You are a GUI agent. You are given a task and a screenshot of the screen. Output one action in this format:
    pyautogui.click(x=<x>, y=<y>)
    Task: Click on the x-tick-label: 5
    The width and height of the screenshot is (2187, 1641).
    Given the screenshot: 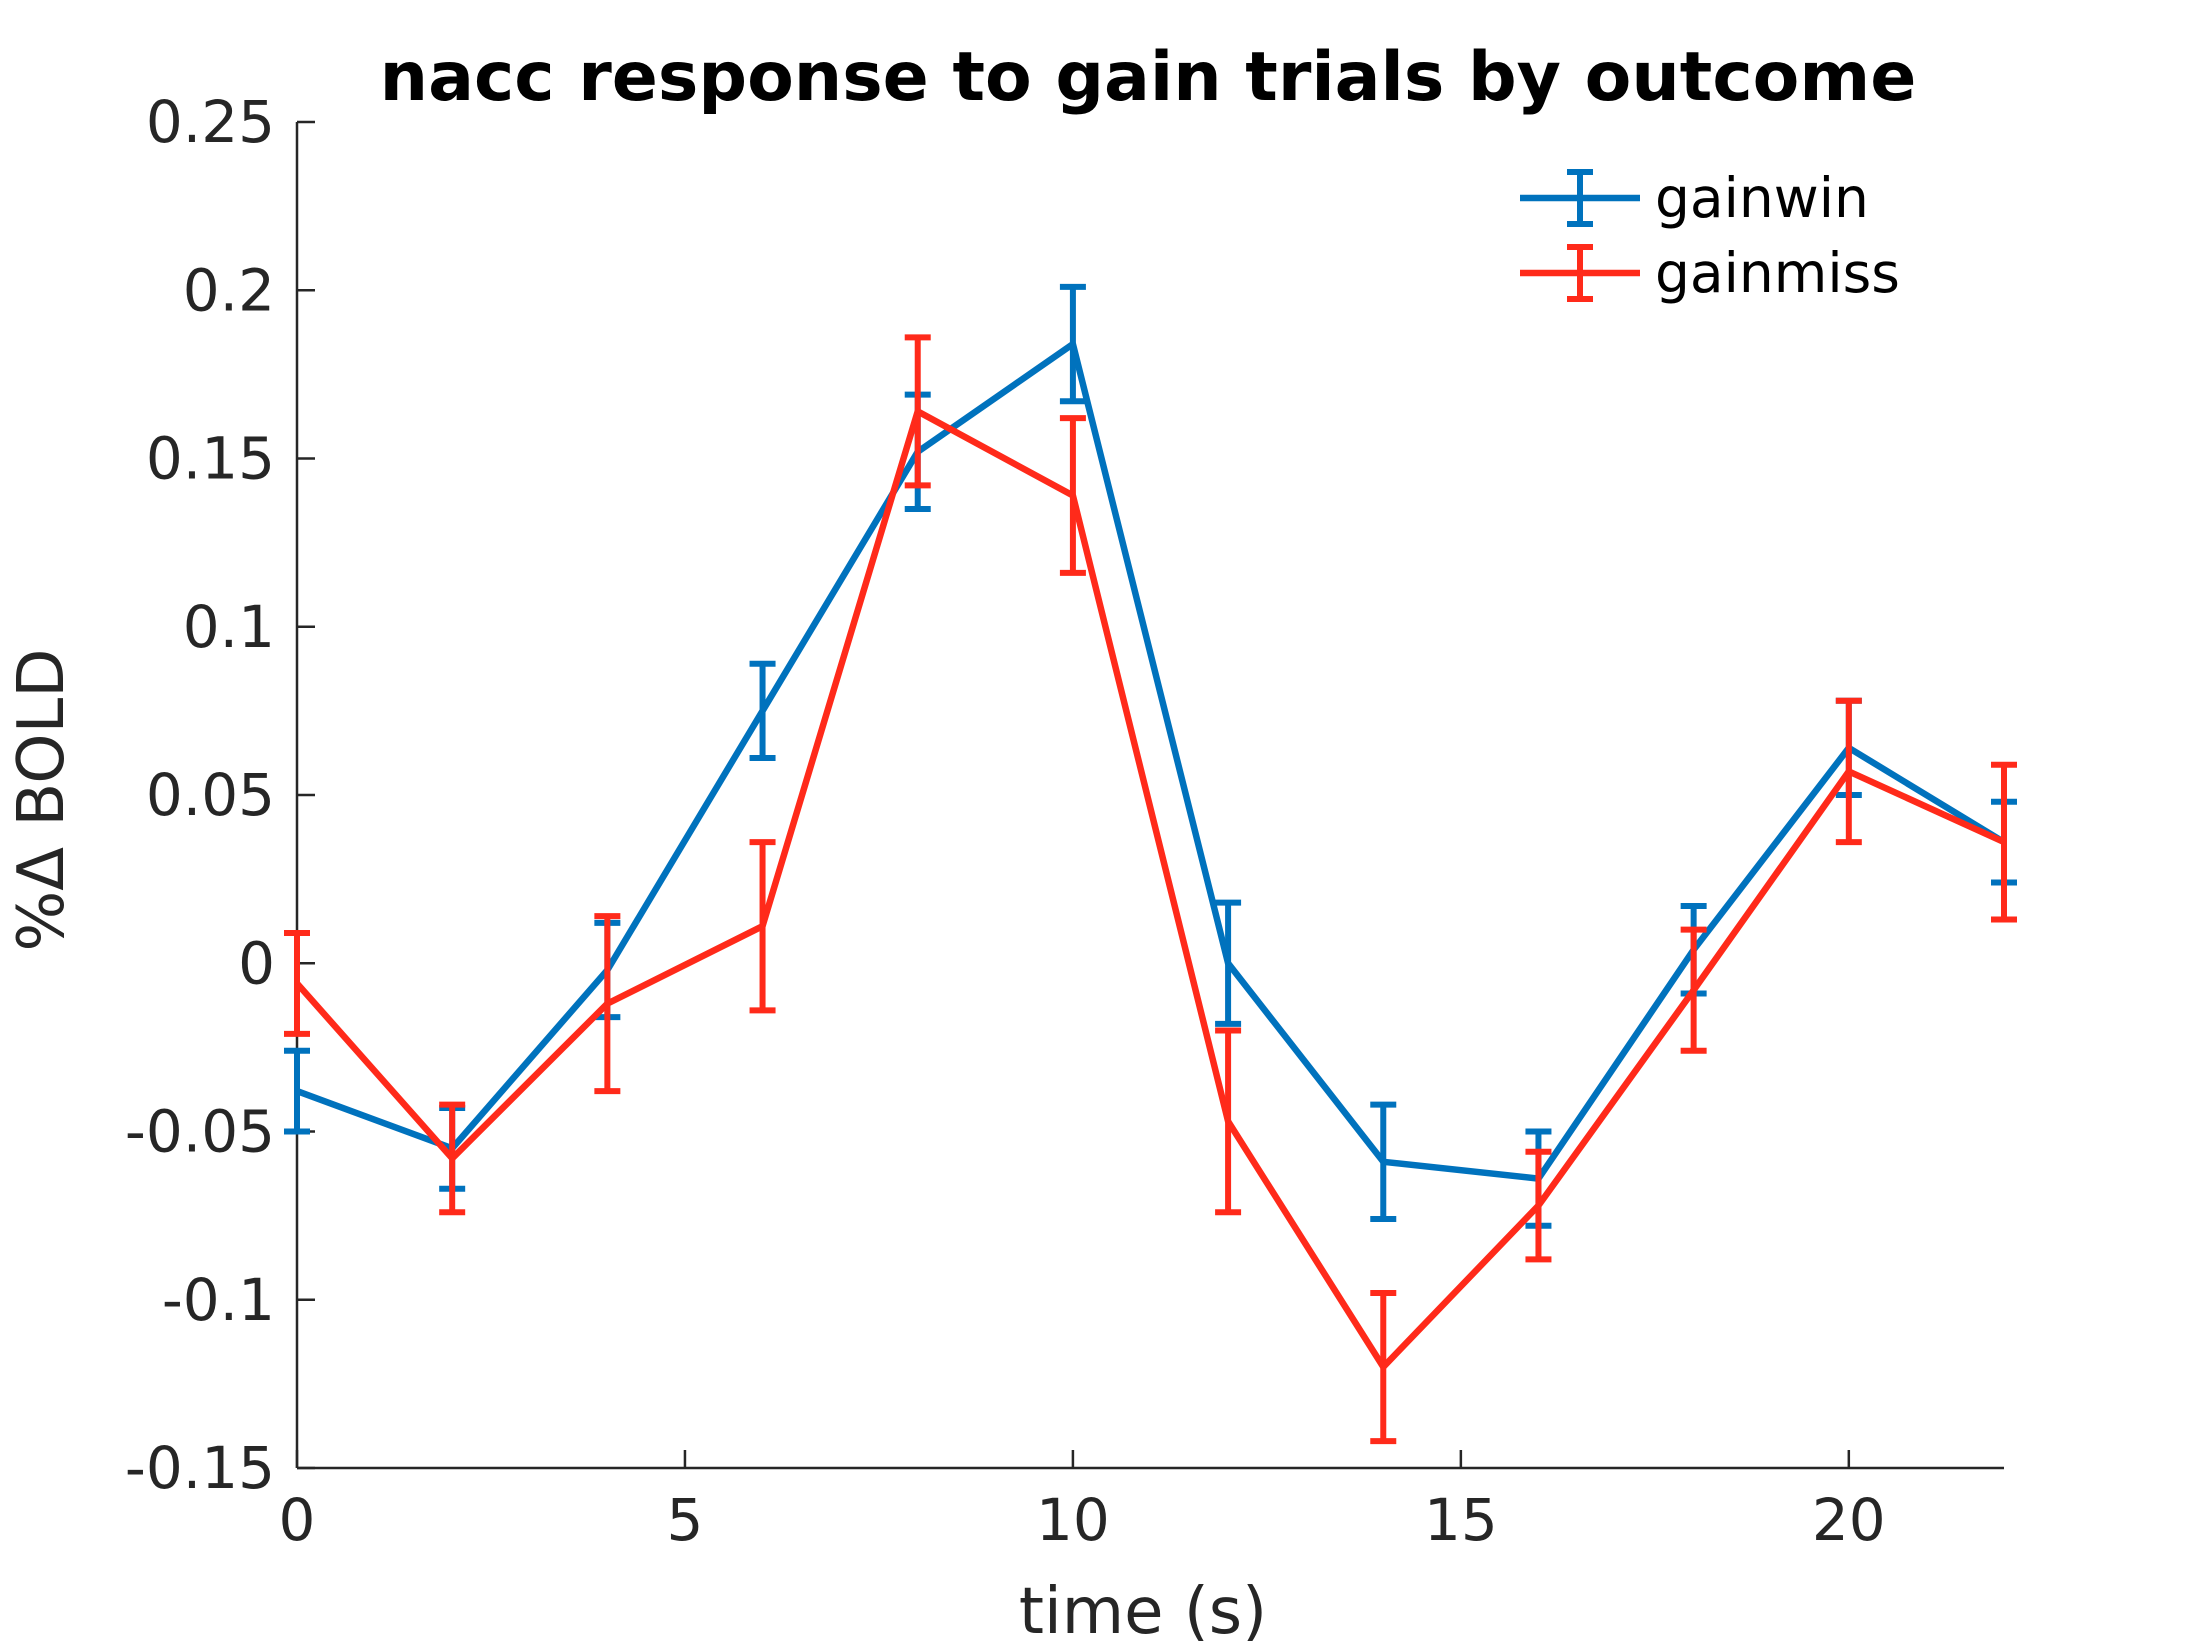 What is the action you would take?
    pyautogui.click(x=685, y=1520)
    